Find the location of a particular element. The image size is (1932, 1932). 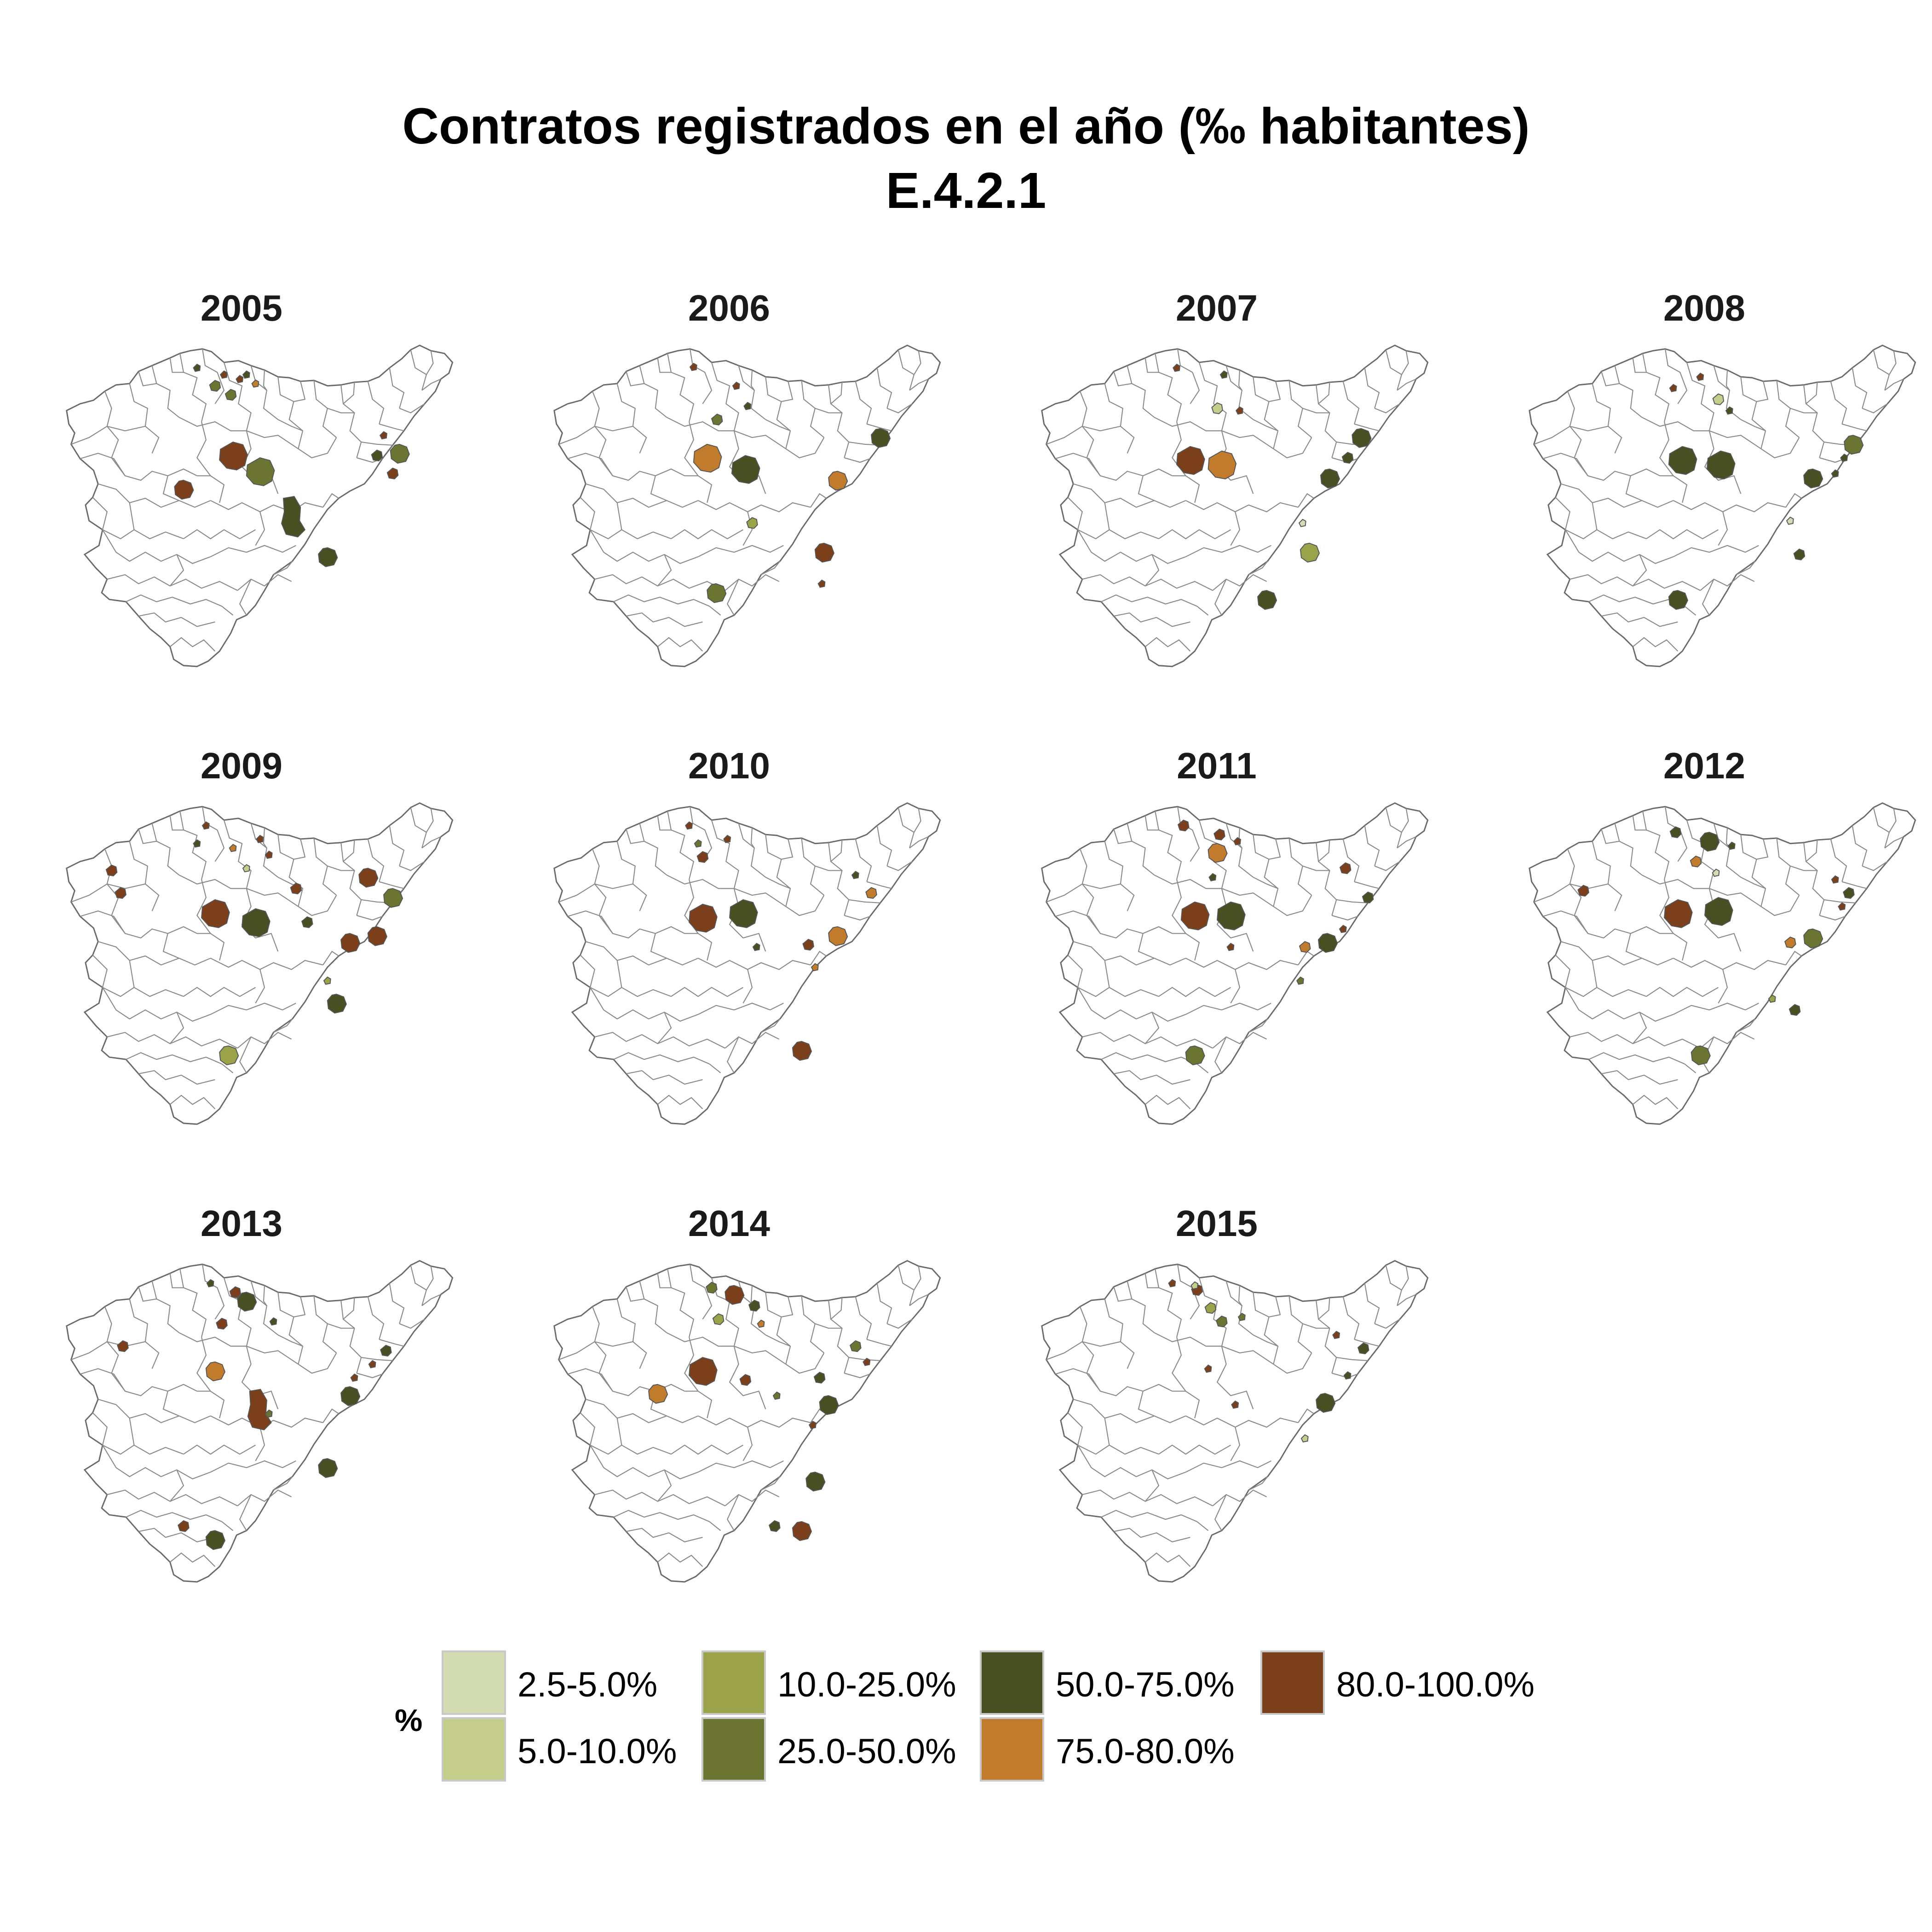

chart-subtitle: E.4.2.1 is located at coordinates (966, 190).